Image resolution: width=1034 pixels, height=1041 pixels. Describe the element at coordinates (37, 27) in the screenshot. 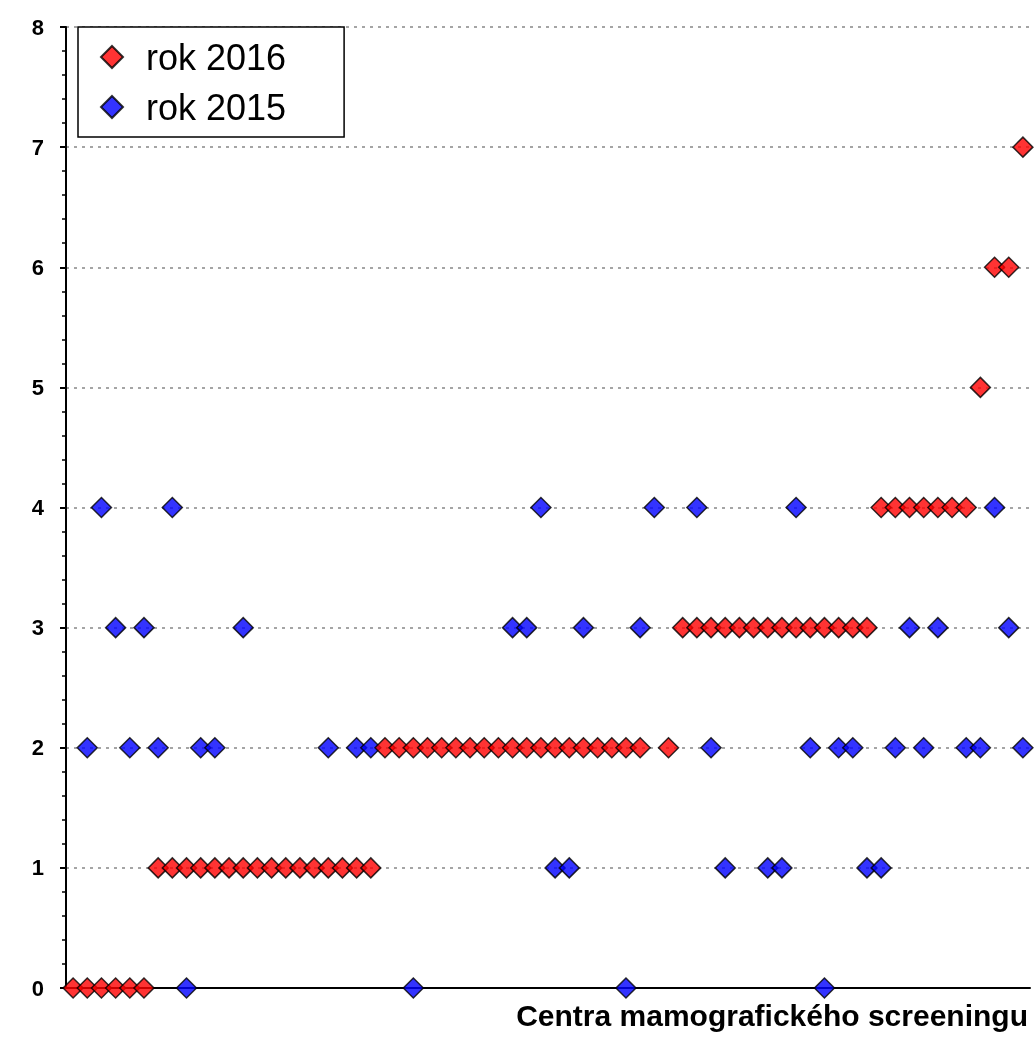

I see `y-tick-label: 8` at that location.